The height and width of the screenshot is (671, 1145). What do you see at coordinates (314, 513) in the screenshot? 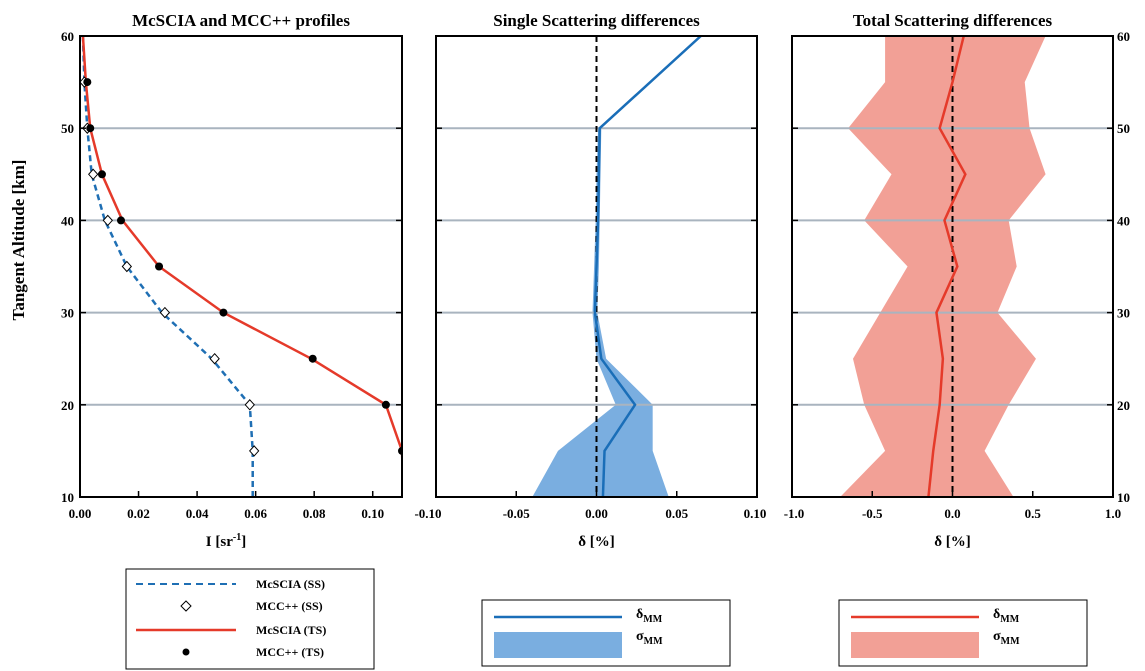
I see `x-tick-label: 0.08` at bounding box center [314, 513].